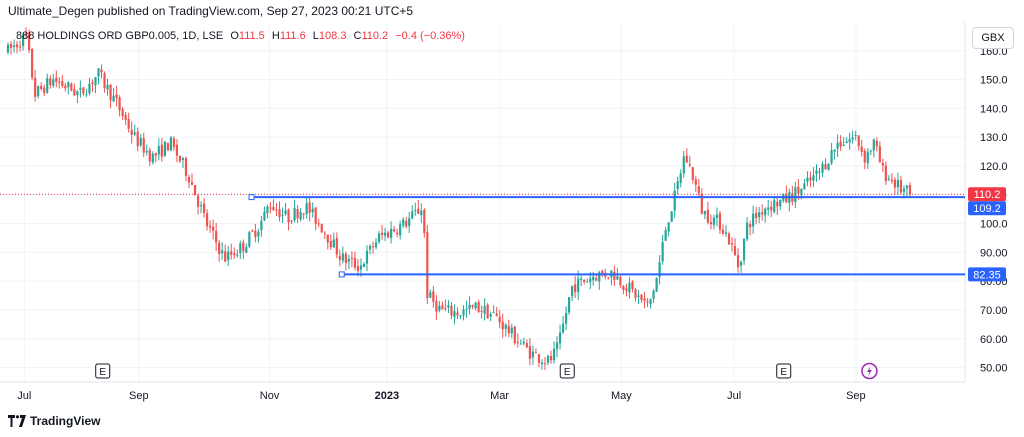 The width and height of the screenshot is (1024, 437). Describe the element at coordinates (994, 253) in the screenshot. I see `y-tick-label: 90.00` at that location.